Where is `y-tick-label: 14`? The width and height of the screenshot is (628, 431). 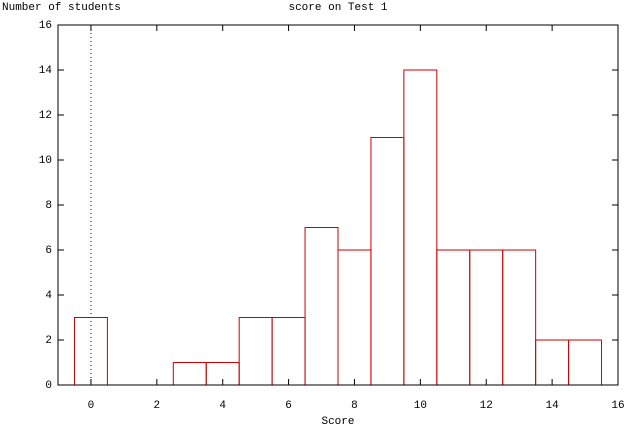
y-tick-label: 14 is located at coordinates (46, 71).